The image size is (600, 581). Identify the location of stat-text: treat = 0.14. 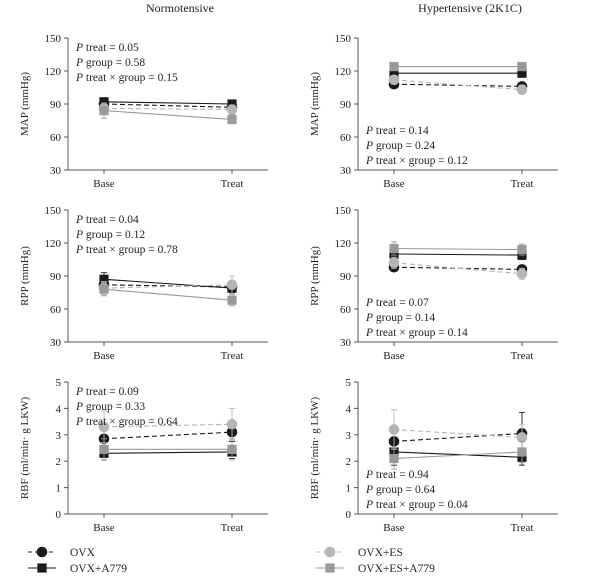
(401, 131).